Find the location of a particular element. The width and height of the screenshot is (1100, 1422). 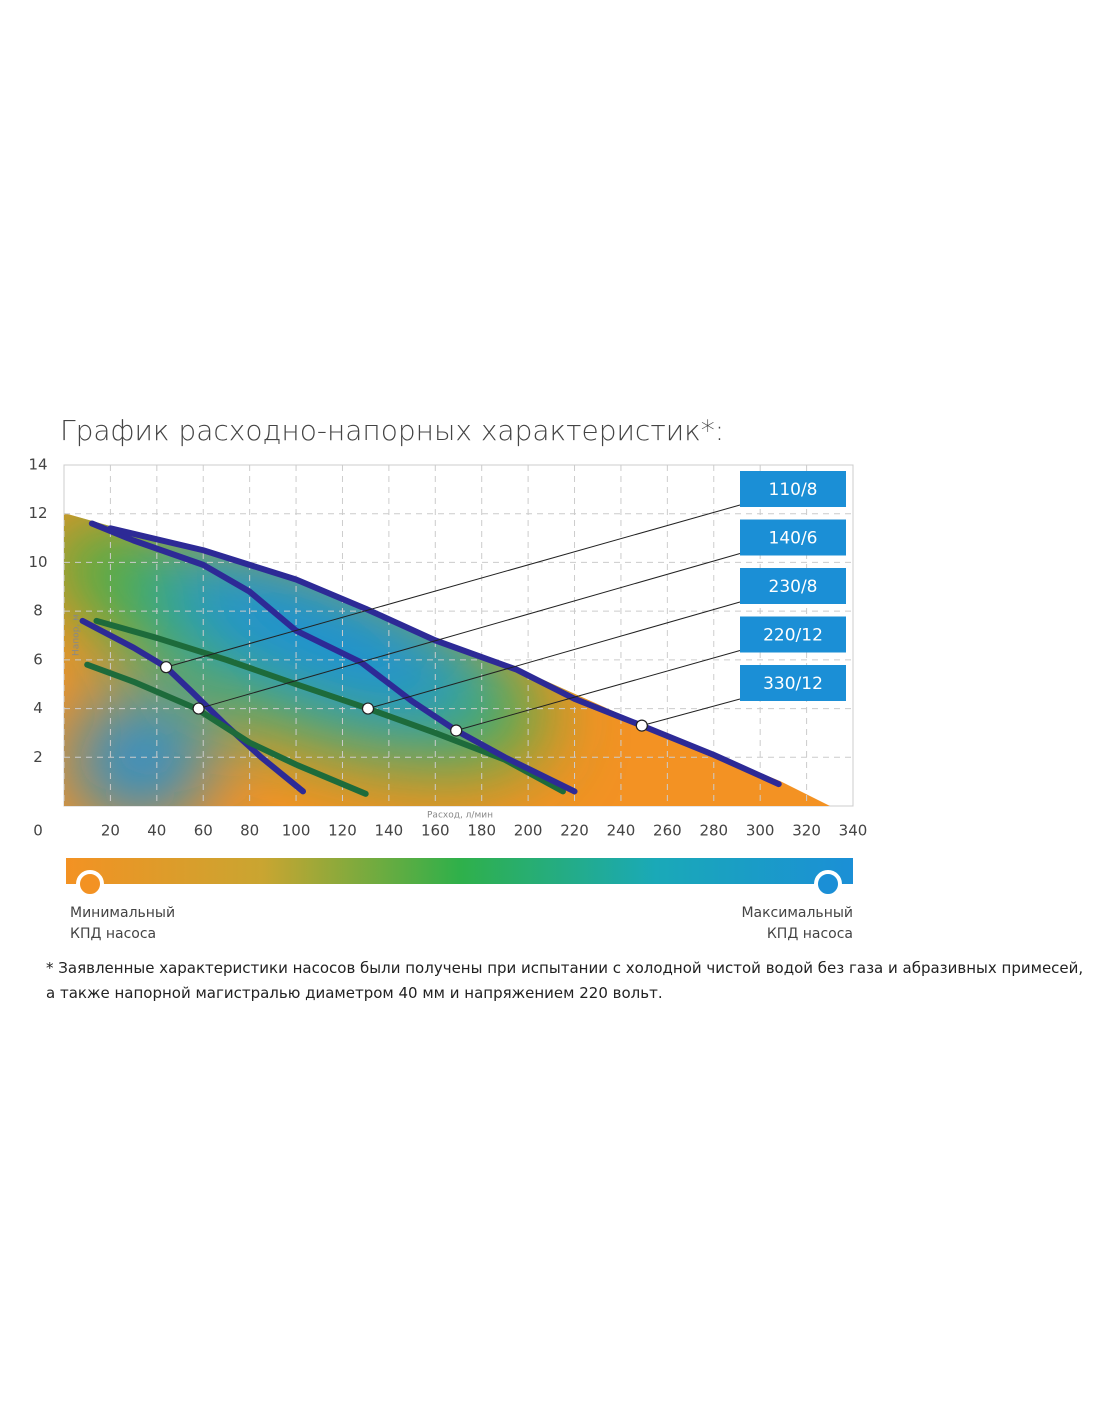

legend-label: 140/6 is located at coordinates (793, 539).